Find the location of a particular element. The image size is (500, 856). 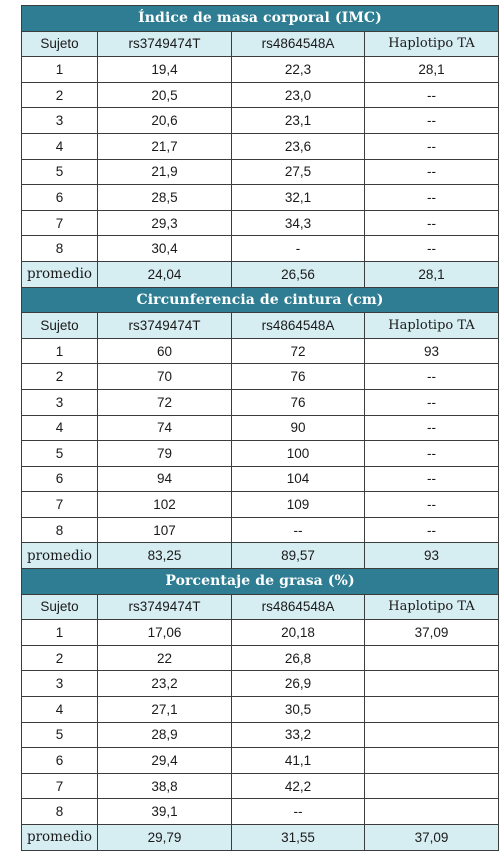

table-row: 6 29,4 41,1 is located at coordinates (260, 760).